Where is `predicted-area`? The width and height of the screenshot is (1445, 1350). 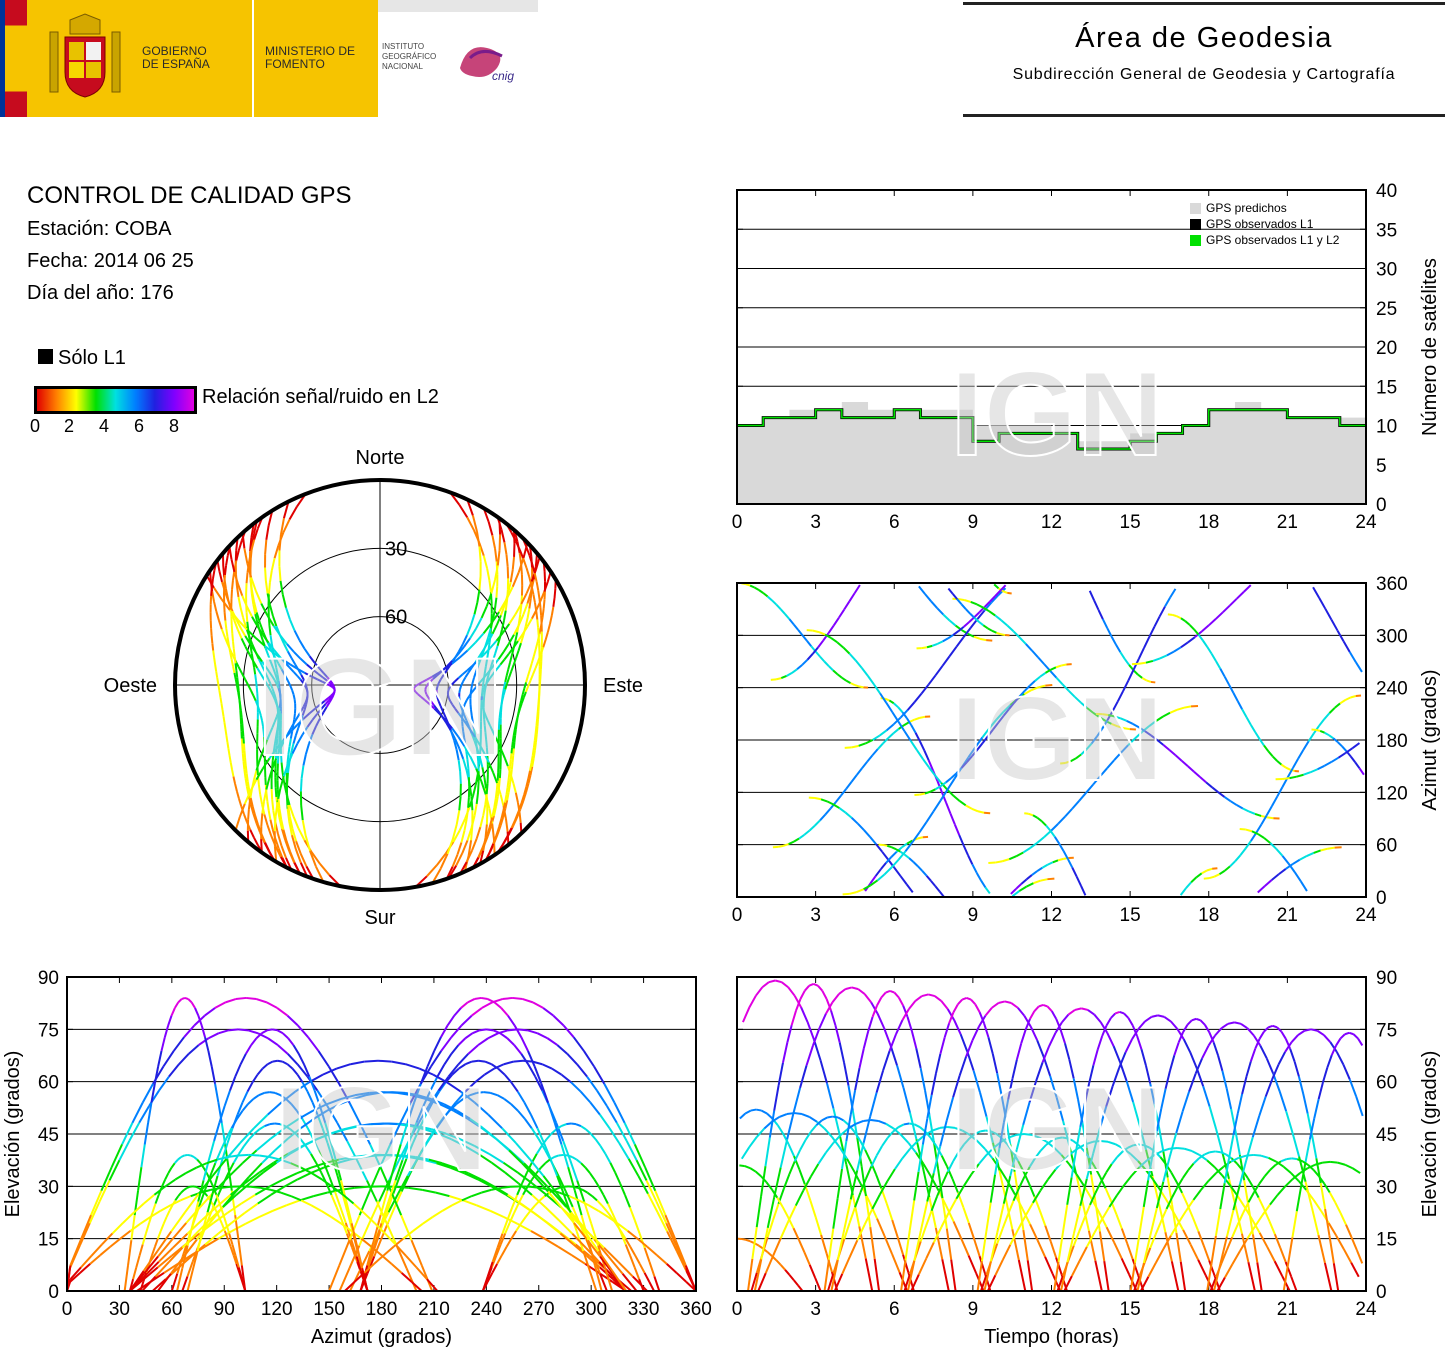
predicted-area is located at coordinates (1051, 452).